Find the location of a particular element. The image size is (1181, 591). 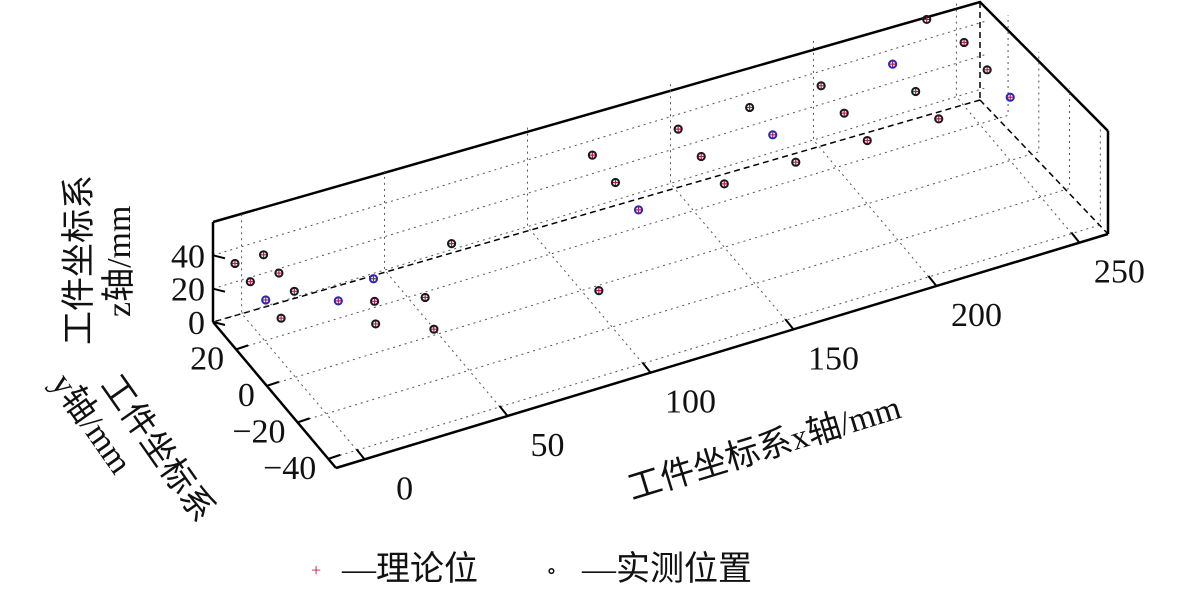

x-tick-label: 0 is located at coordinates (404, 488).